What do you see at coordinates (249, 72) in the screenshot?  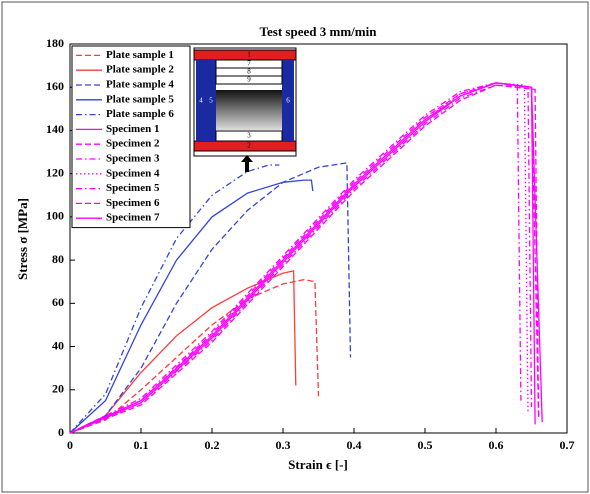 I see `inset-label: 8` at bounding box center [249, 72].